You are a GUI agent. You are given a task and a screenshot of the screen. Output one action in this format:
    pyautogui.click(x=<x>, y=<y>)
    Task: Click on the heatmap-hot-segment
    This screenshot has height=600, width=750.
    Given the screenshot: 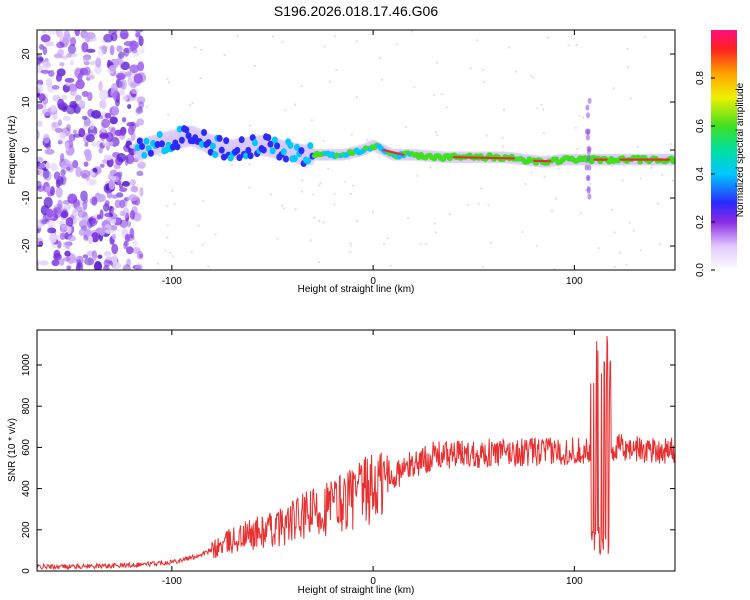 What is the action you would take?
    pyautogui.click(x=393, y=152)
    